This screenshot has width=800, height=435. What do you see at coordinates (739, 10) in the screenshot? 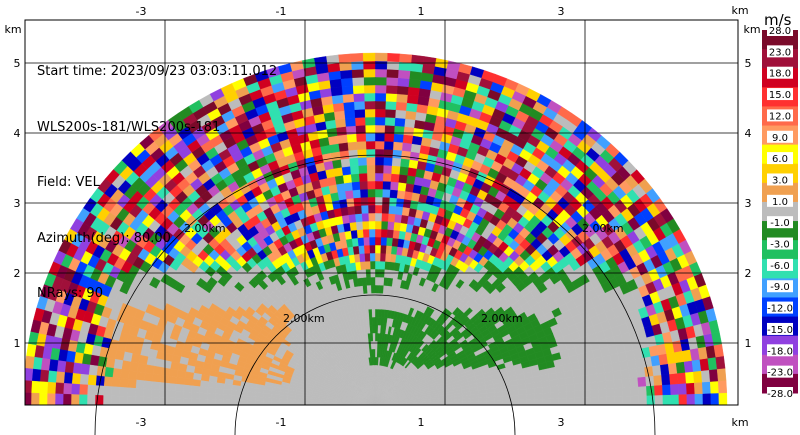
I see `x-unit-top: km` at bounding box center [739, 10].